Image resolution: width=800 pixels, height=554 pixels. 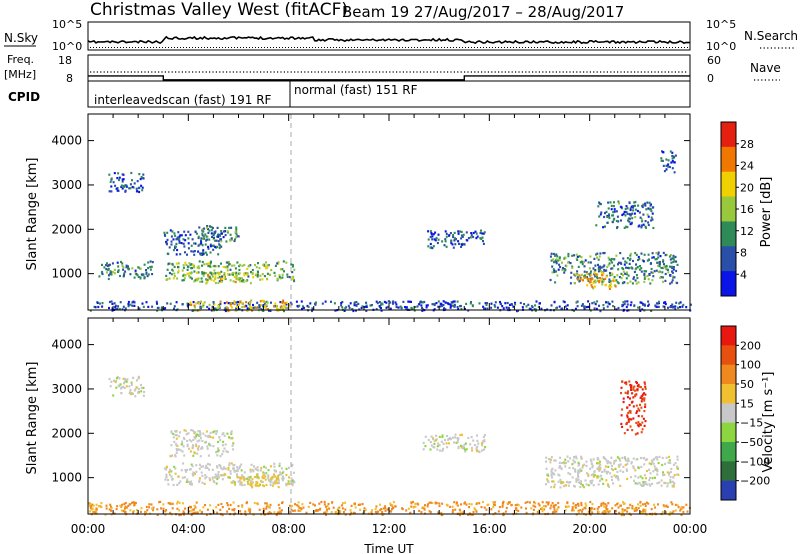 What do you see at coordinates (32, 214) in the screenshot?
I see `power-ylabel: Slant Range [km]` at bounding box center [32, 214].